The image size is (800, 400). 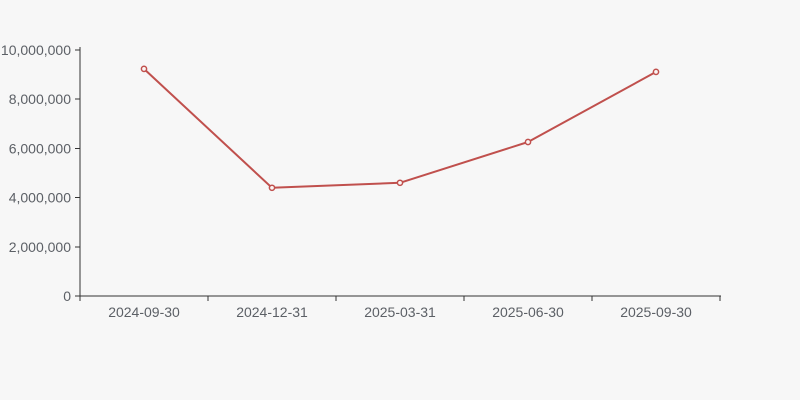 What do you see at coordinates (40, 247) in the screenshot?
I see `y-axis-tick-label: 2,000,000` at bounding box center [40, 247].